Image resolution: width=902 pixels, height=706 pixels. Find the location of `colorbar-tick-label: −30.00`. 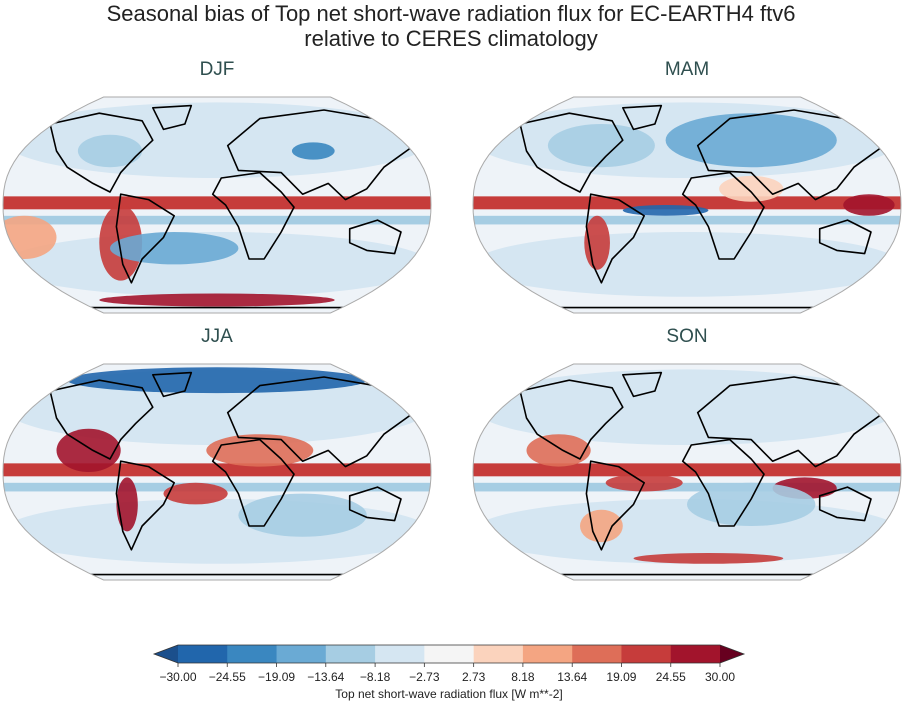

colorbar-tick-label: −30.00 is located at coordinates (177, 677).